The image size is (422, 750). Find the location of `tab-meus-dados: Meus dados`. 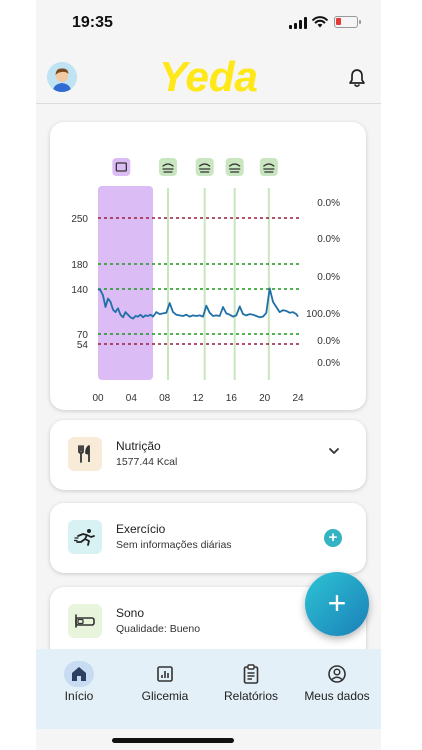

tab-meus-dados: Meus dados is located at coordinates (337, 684).